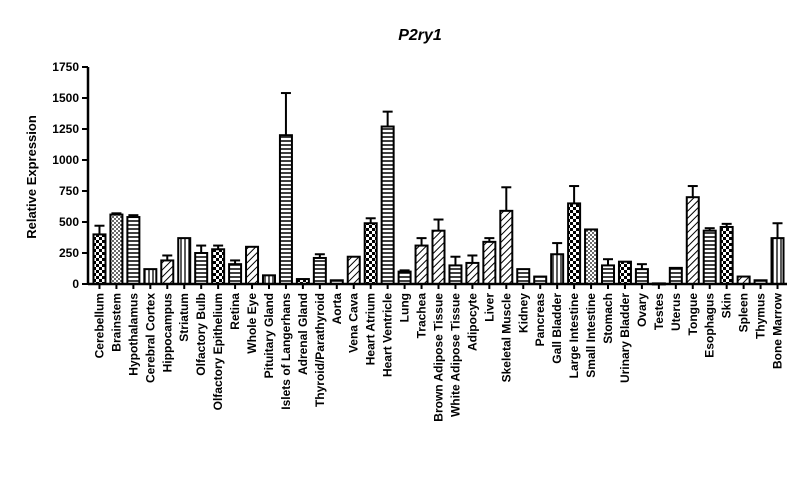 The width and height of the screenshot is (800, 488). What do you see at coordinates (268, 280) in the screenshot?
I see `bar-pituitary-gland` at bounding box center [268, 280].